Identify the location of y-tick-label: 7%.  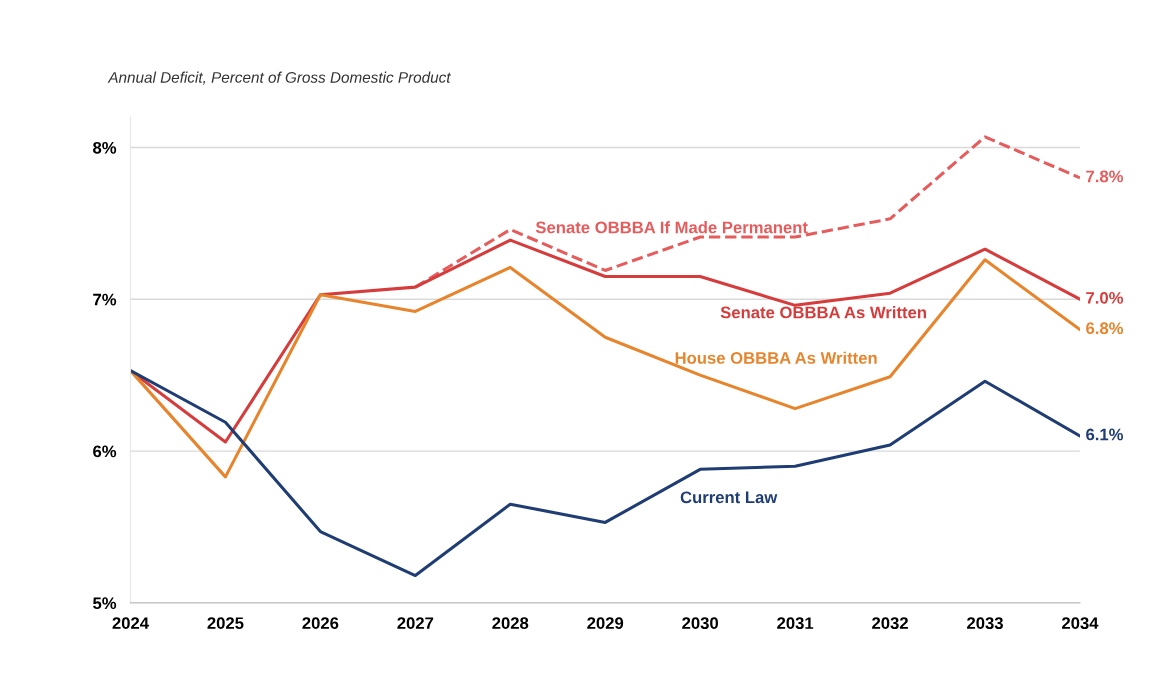
(105, 299).